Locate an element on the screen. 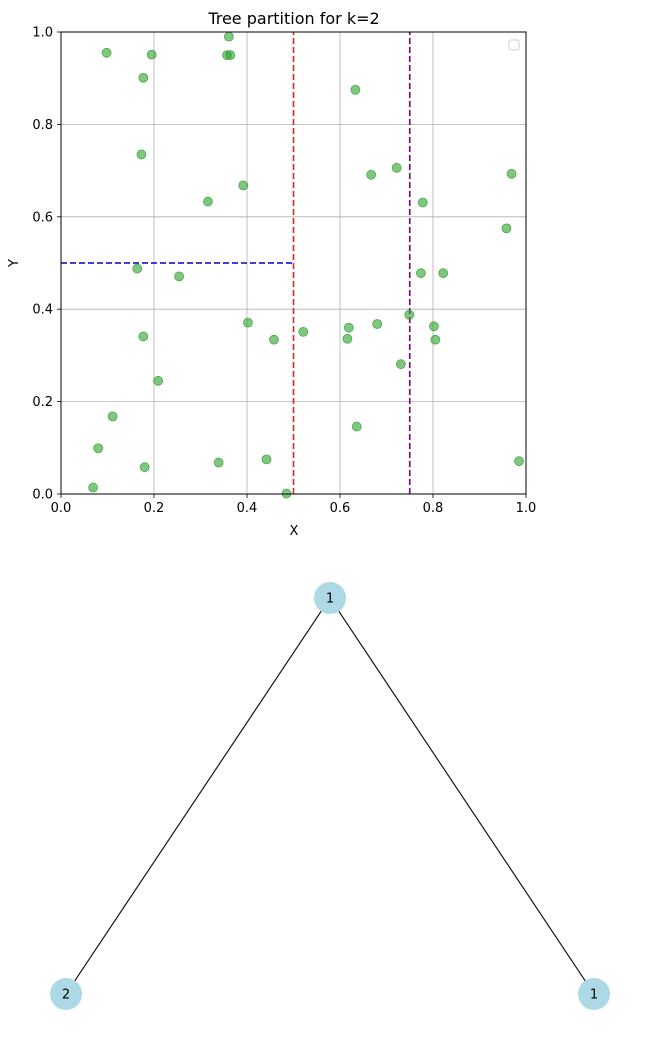  chart-title: Tree partition for k=2 is located at coordinates (293, 18).